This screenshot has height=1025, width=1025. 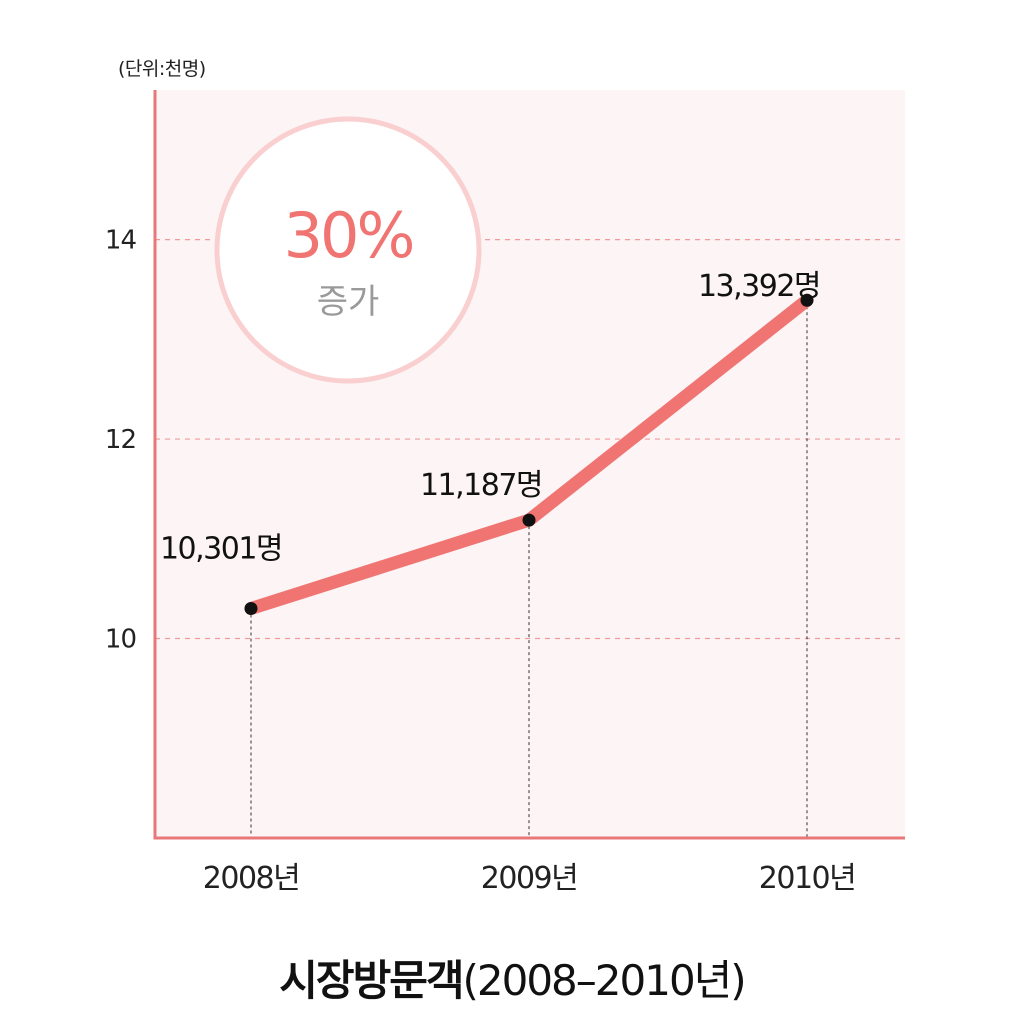 I want to click on y-tick-labels: 10 12 14, so click(x=121, y=440).